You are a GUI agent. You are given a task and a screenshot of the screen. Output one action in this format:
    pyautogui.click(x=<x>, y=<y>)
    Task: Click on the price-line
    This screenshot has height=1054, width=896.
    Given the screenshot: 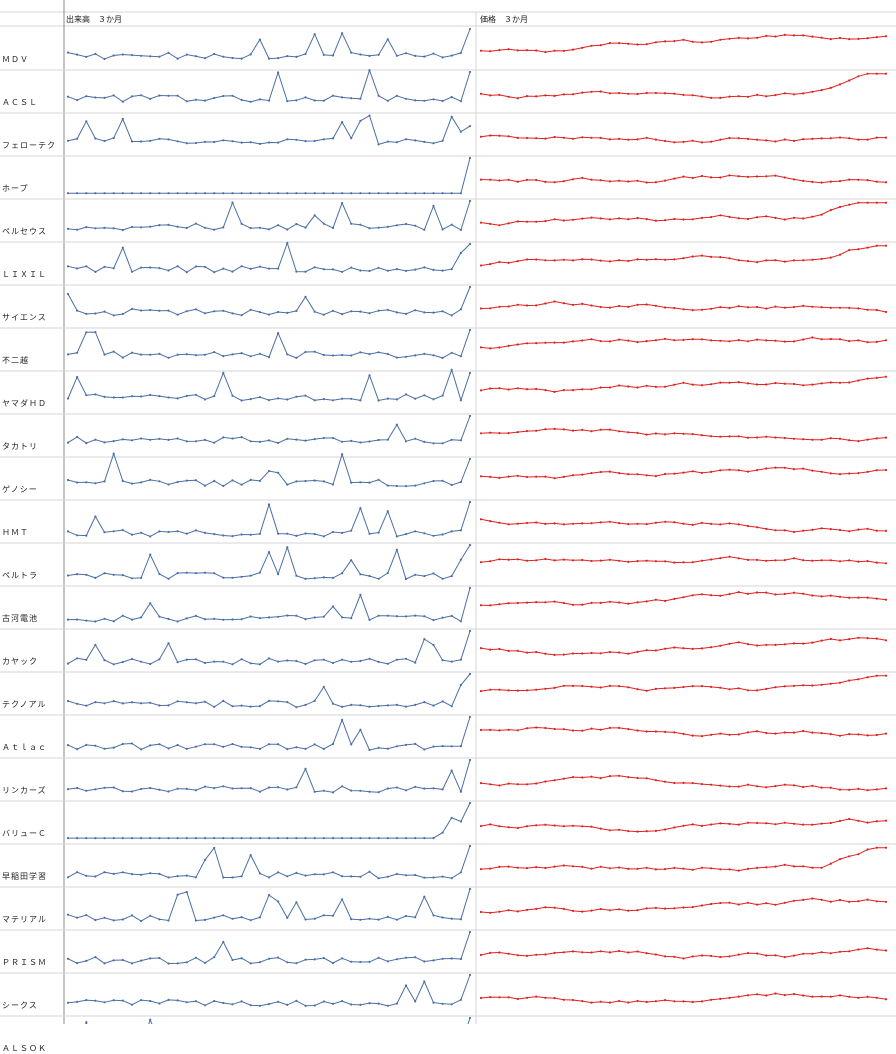 What is the action you would take?
    pyautogui.click(x=683, y=953)
    